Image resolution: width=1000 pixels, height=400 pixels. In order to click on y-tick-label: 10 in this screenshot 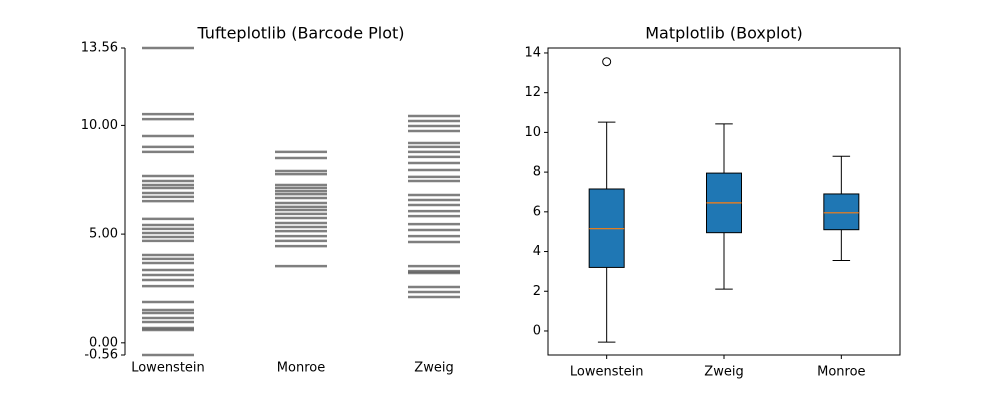, I will do `click(532, 132)`.